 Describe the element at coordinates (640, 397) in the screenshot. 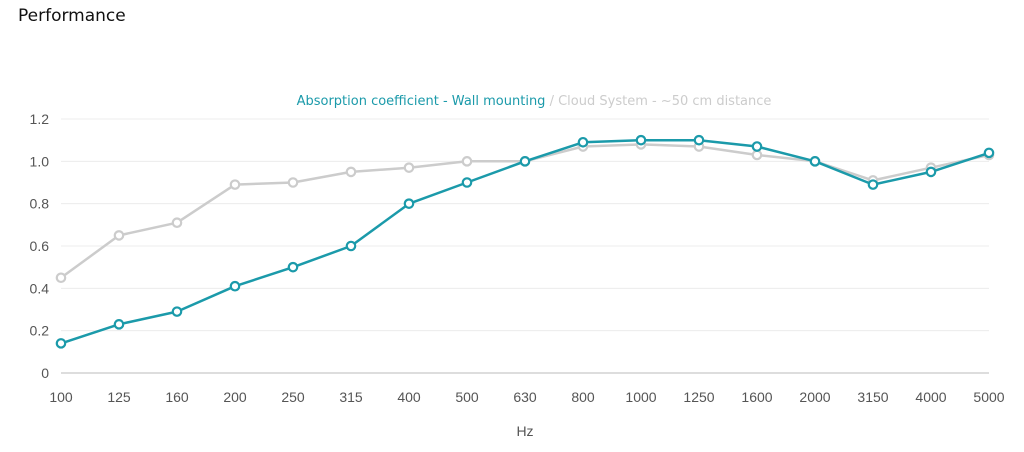

I see `x-tick-label: 1000` at that location.